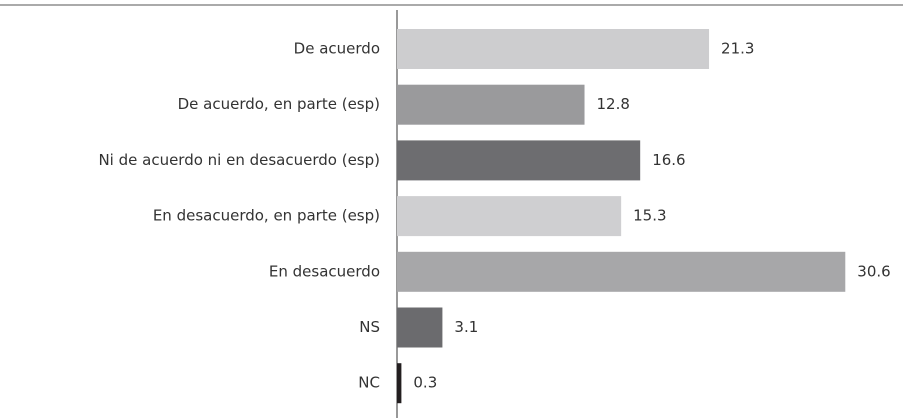 Image resolution: width=903 pixels, height=418 pixels. What do you see at coordinates (337, 49) in the screenshot?
I see `category-label: De acuerdo` at bounding box center [337, 49].